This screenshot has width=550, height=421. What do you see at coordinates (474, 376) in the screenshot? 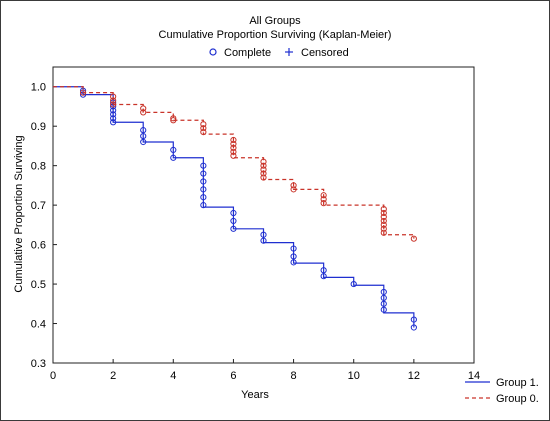
I see `x-tick-label: 14` at bounding box center [474, 376].